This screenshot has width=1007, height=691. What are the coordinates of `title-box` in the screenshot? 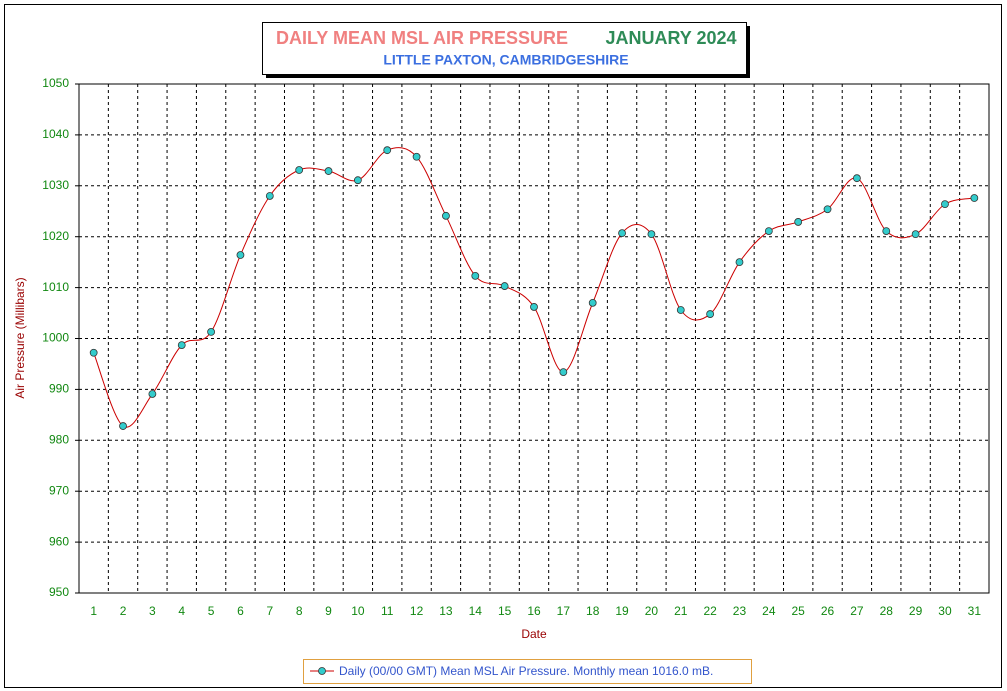 It's located at (504, 48).